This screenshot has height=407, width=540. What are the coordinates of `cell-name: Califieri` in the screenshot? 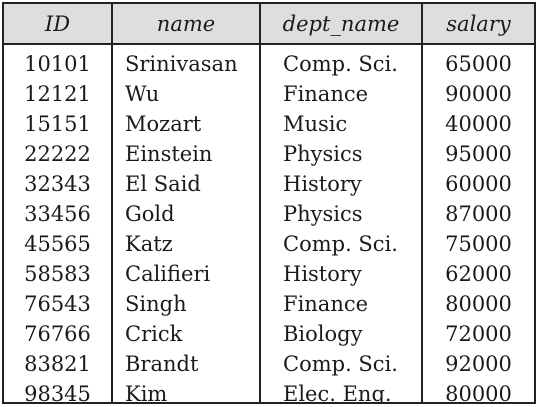 It's located at (185, 274).